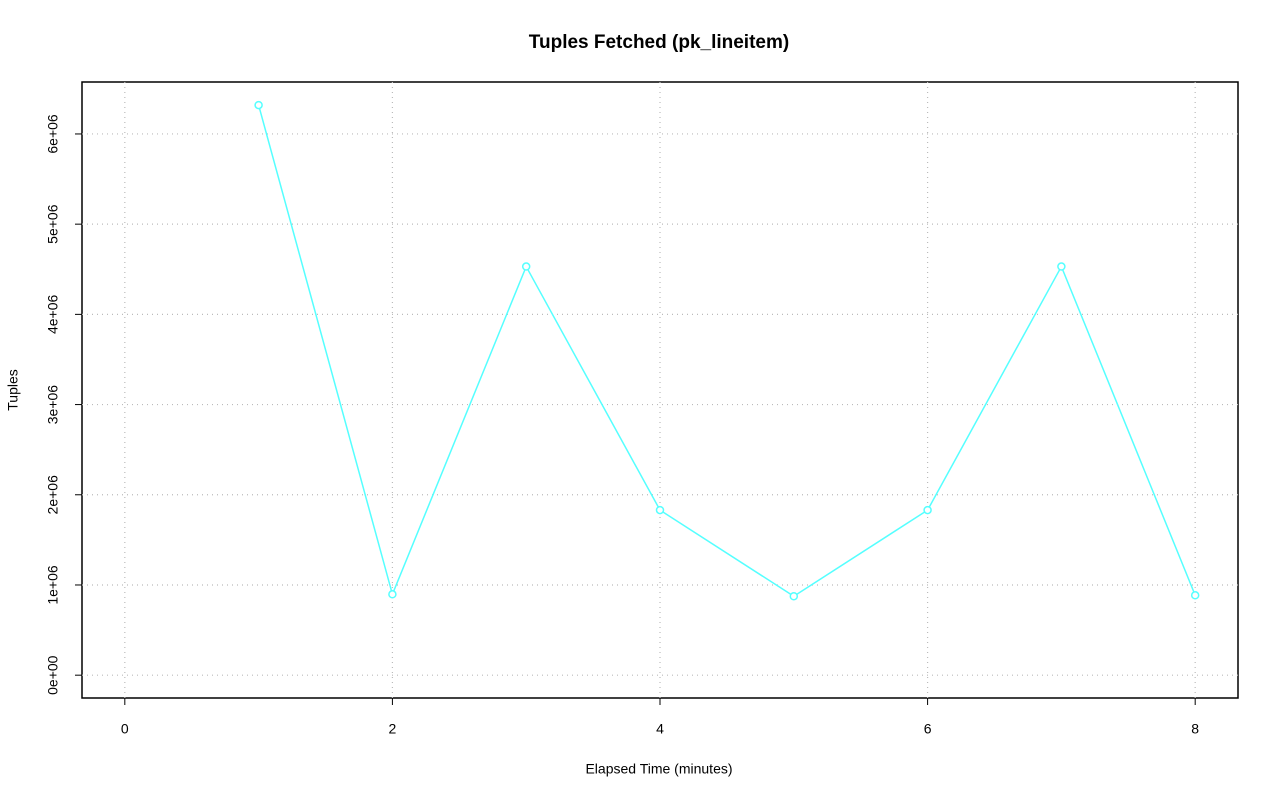  Describe the element at coordinates (660, 729) in the screenshot. I see `x-tick-label: 4` at that location.